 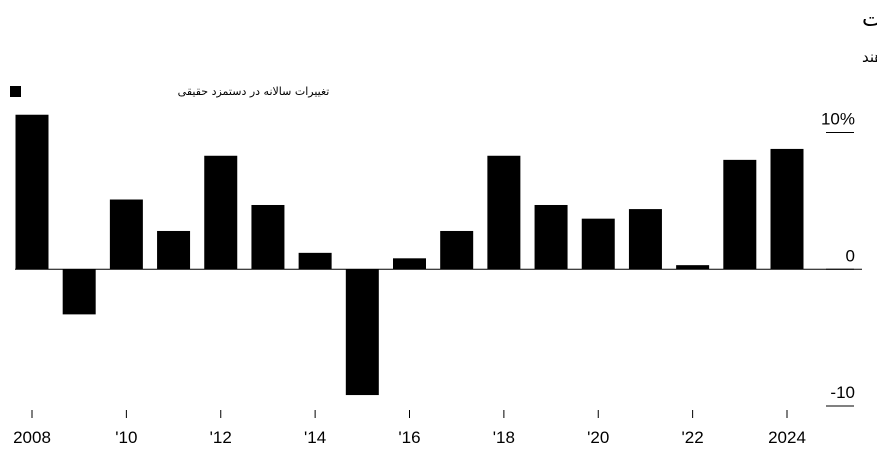 I want to click on legend-label: تغییرات سالانه در دستمزد حقیقی, so click(x=254, y=91).